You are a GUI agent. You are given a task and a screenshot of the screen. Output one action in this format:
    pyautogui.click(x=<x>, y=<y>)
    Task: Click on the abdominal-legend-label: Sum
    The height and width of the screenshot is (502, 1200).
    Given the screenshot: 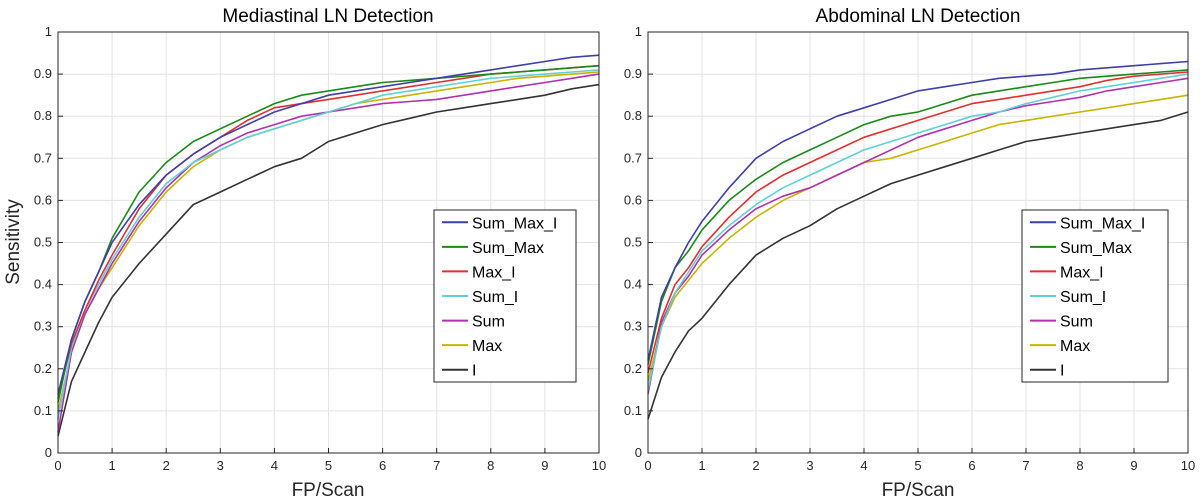 What is the action you would take?
    pyautogui.click(x=1076, y=322)
    